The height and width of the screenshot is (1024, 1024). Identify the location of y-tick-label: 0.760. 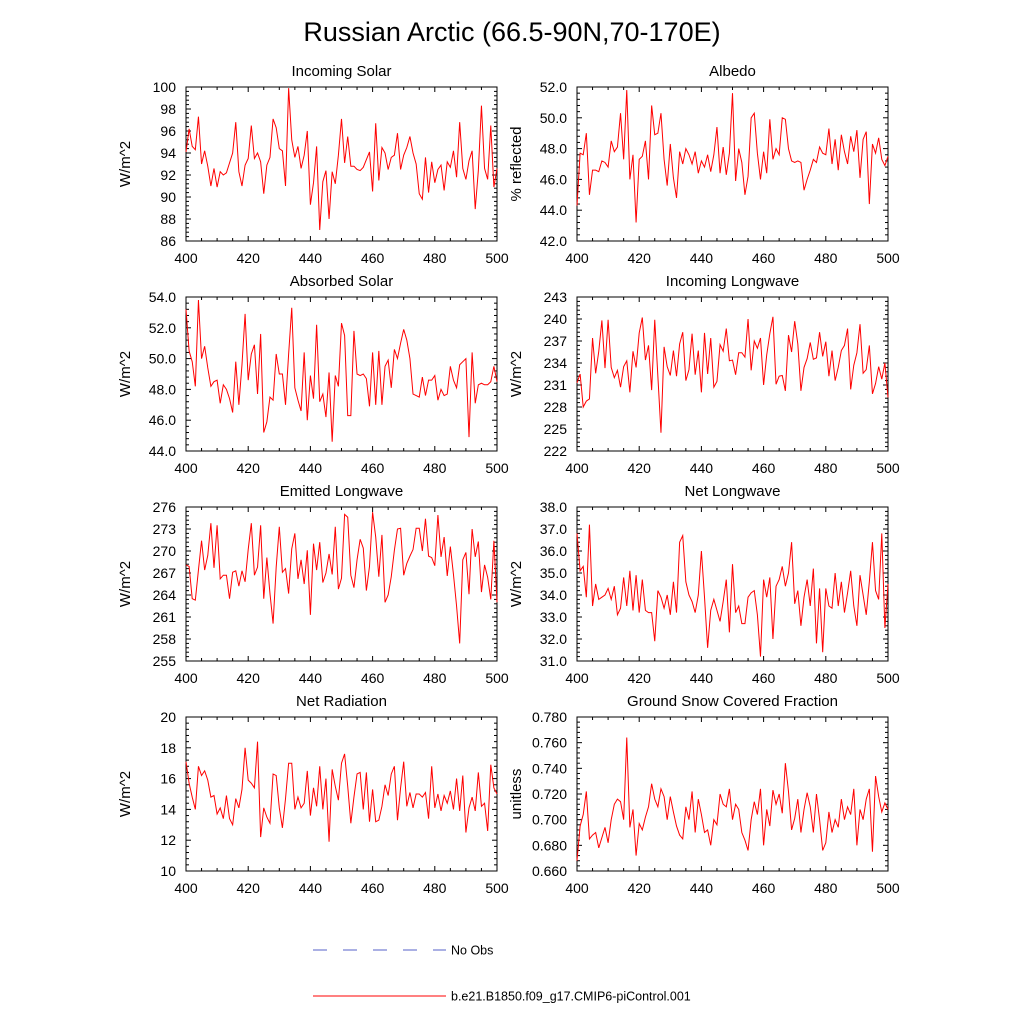
(549, 743).